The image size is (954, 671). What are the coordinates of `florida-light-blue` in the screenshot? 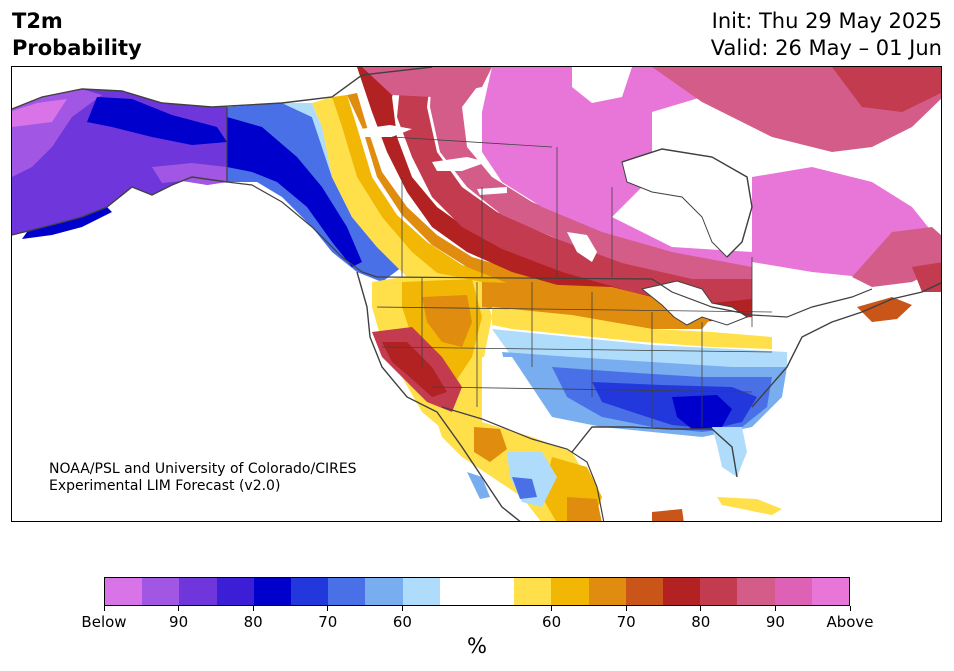 It's located at (729, 452).